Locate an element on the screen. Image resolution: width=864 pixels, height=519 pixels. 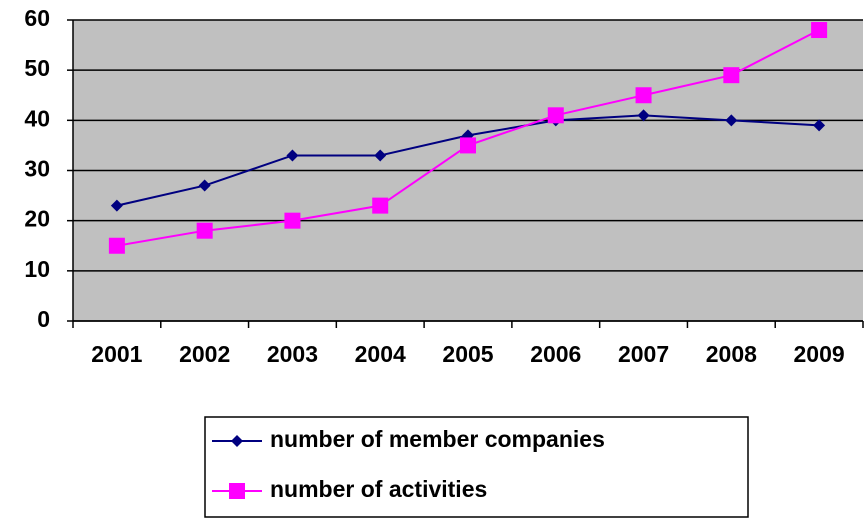
legend-box is located at coordinates (476, 467).